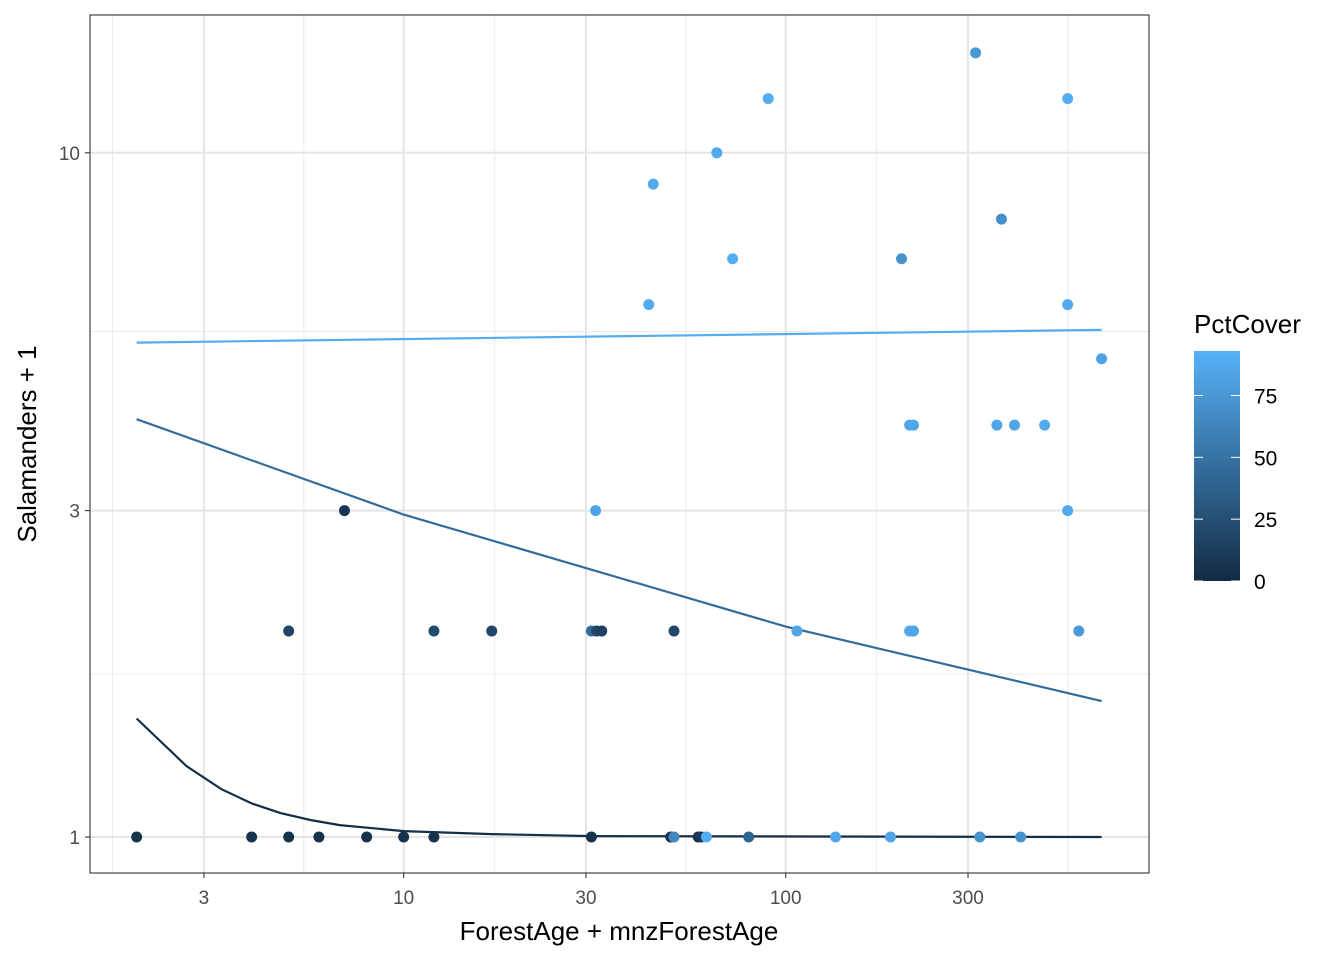 The height and width of the screenshot is (965, 1344). I want to click on x-tick-label: 3, so click(204, 898).